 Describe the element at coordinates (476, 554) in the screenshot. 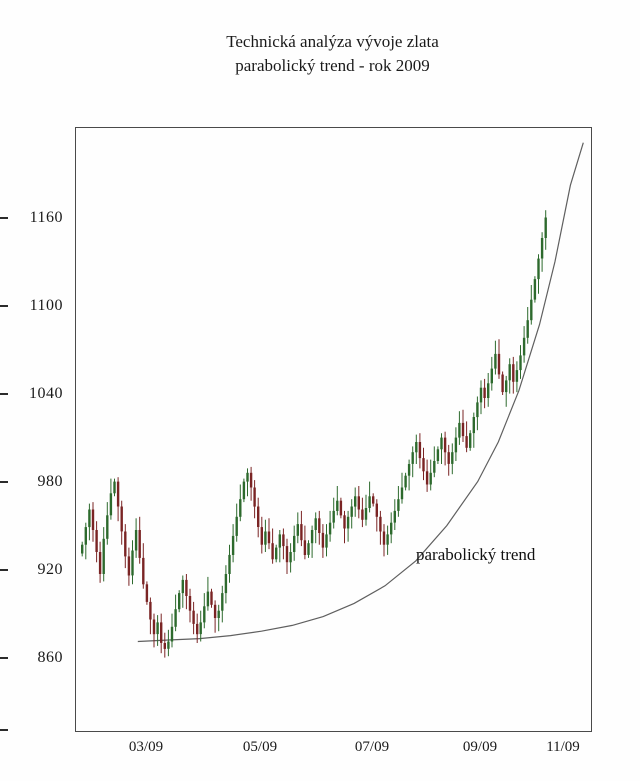

I see `trend-annotation: parabolický trend` at that location.